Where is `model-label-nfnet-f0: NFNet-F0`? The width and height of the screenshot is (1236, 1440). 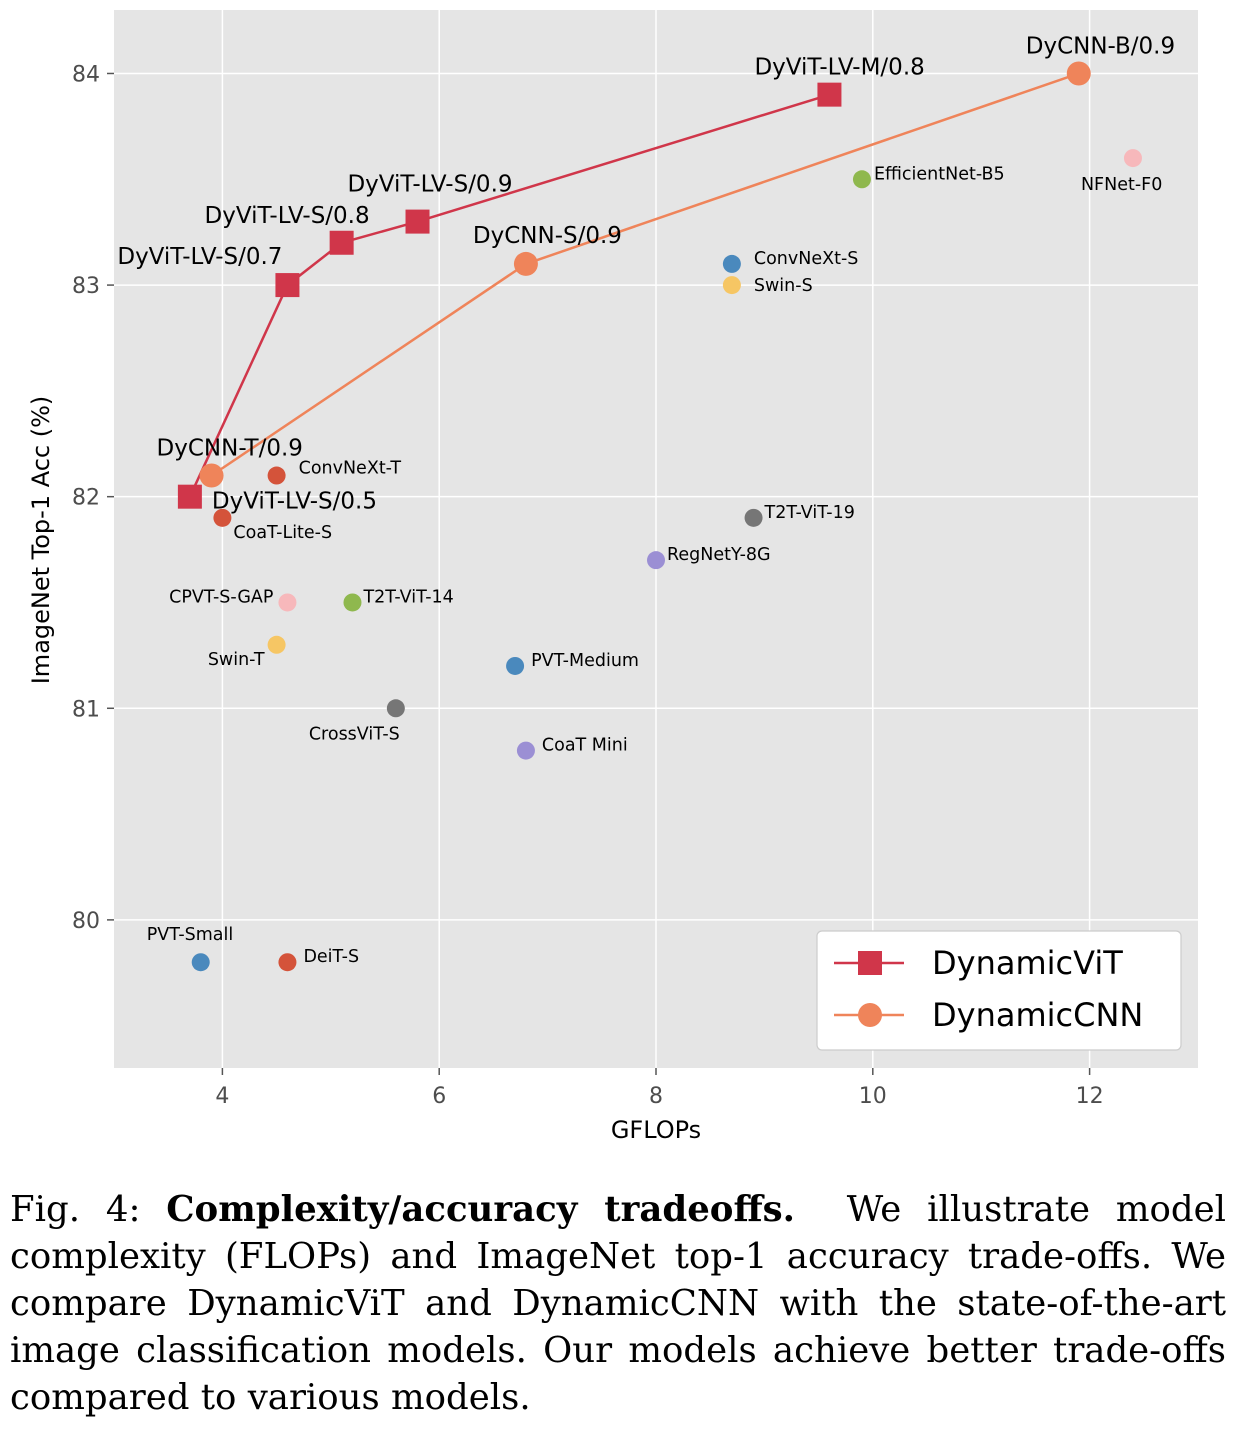 model-label-nfnet-f0: NFNet-F0 is located at coordinates (1121, 185).